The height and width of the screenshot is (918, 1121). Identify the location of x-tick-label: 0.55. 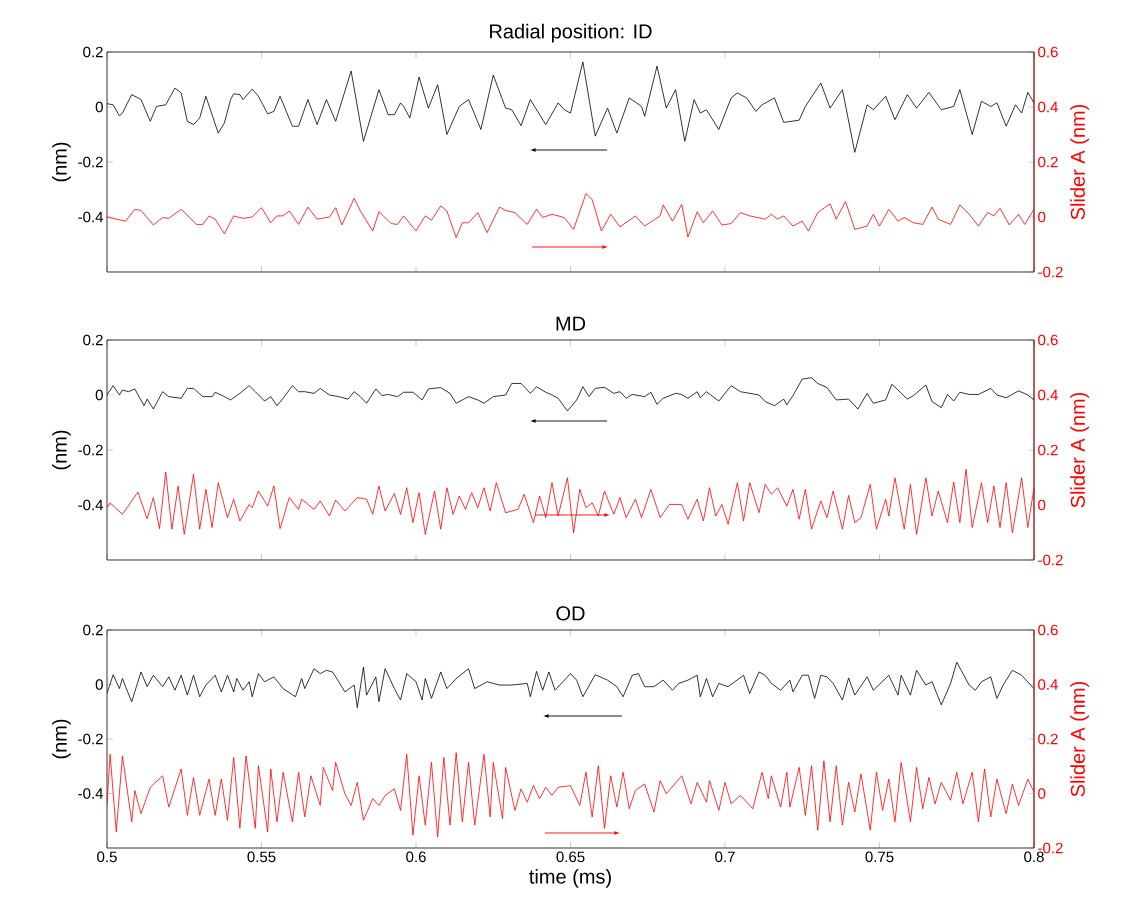
(261, 857).